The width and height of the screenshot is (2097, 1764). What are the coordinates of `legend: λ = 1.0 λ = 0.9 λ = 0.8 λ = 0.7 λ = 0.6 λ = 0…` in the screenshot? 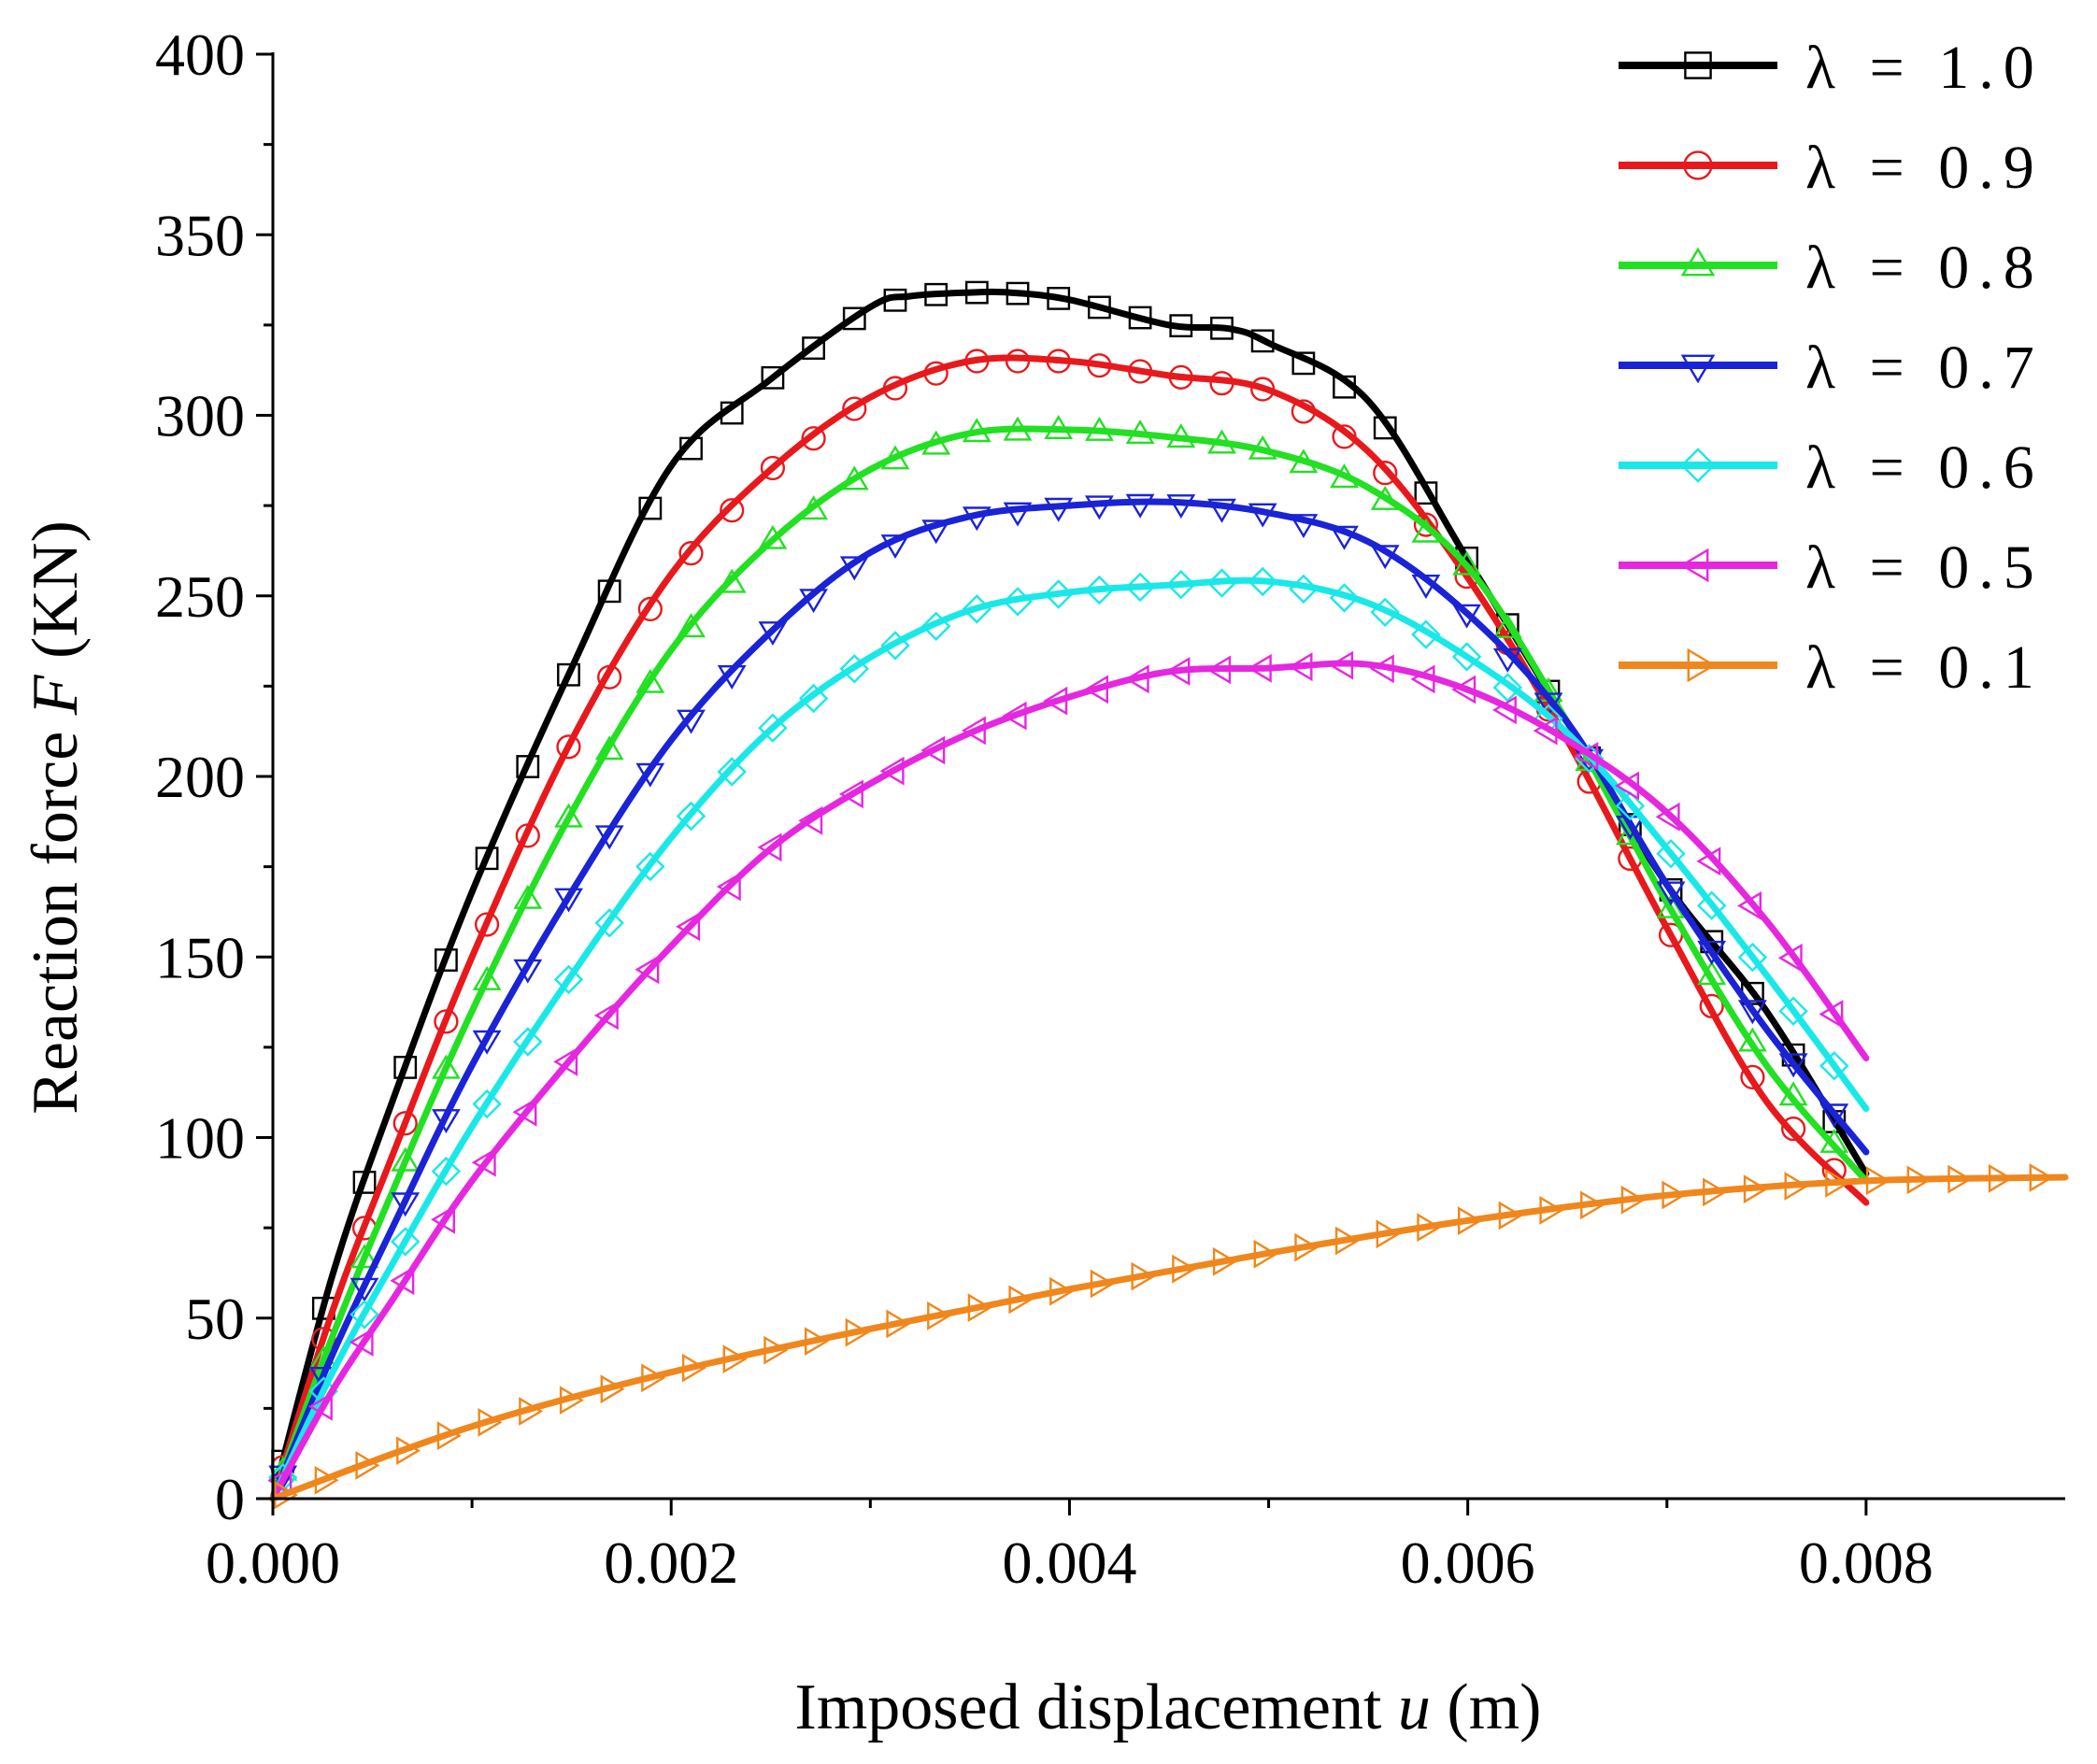 It's located at (1831, 368).